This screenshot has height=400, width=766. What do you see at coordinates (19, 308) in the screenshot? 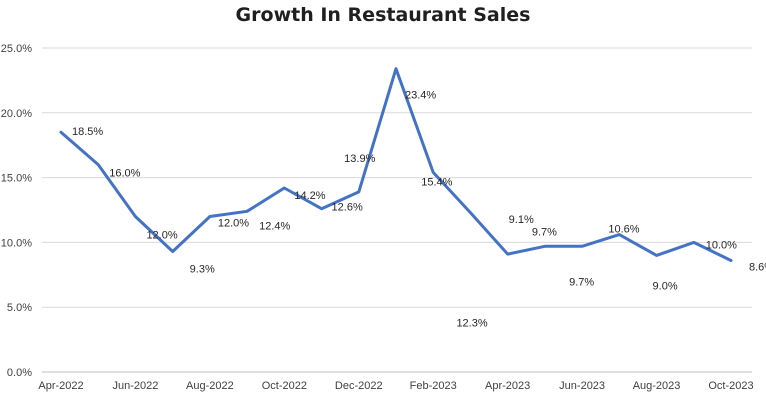
I see `y-tick-label: 5.0%` at bounding box center [19, 308].